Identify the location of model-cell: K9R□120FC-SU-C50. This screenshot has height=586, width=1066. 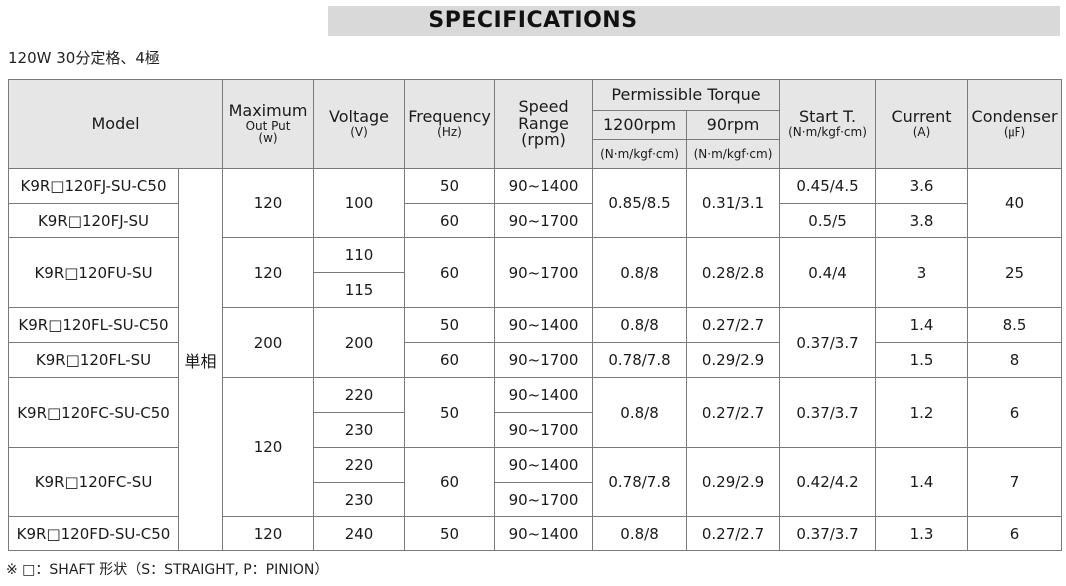
(93, 412).